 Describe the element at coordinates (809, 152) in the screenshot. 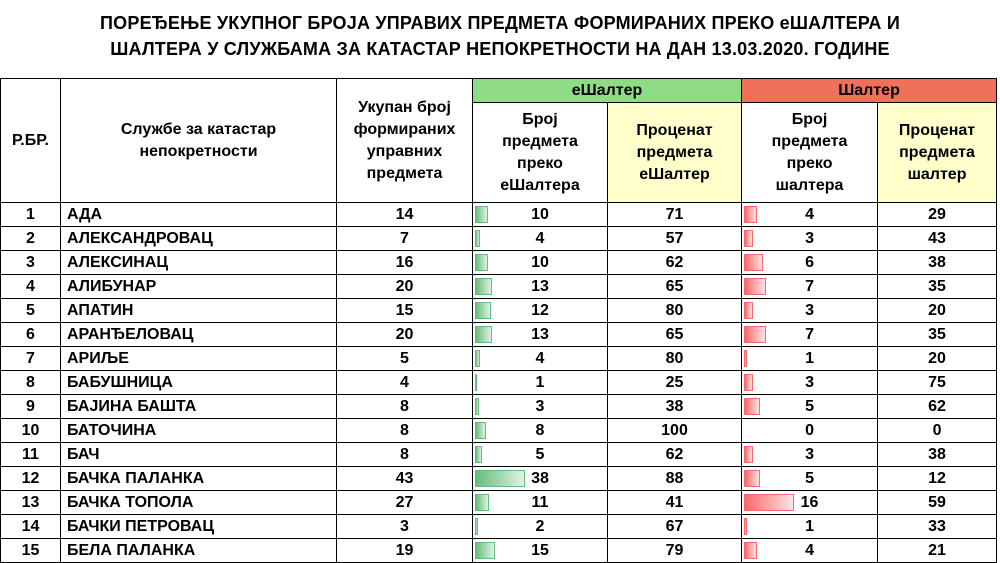

I see `header-s-count-label: Број предмета преко шалтера` at that location.